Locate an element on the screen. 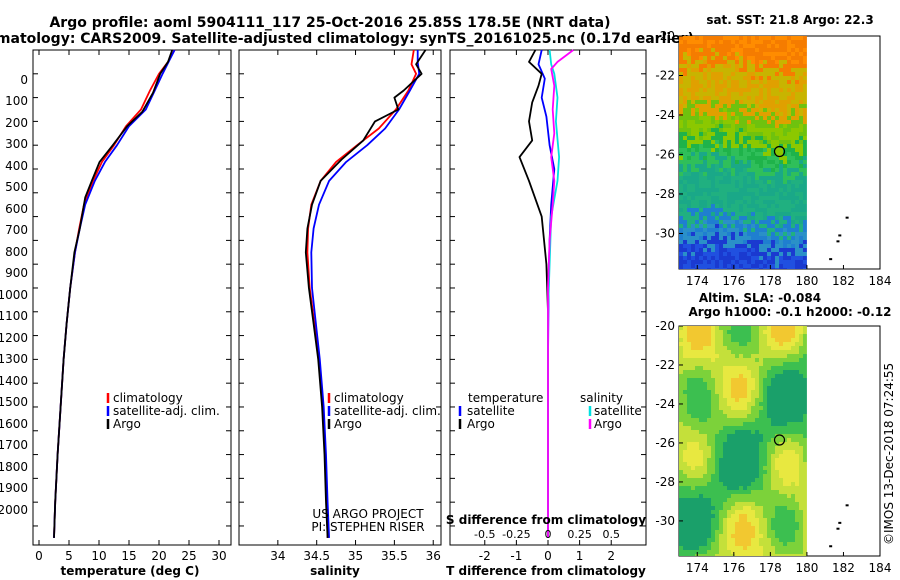  panel-sst-xtick-label: 180 is located at coordinates (806, 281).